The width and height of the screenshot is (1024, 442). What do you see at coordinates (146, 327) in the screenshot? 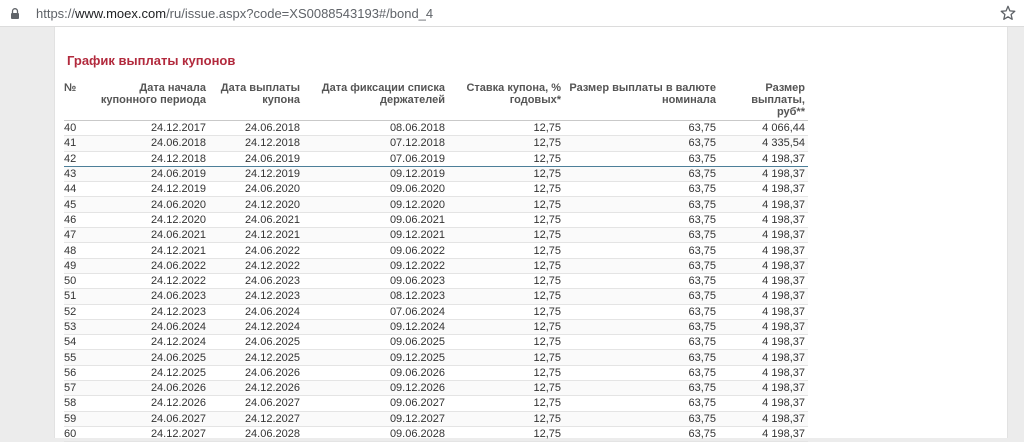
I see `cell-period-start: 24.06.2024` at bounding box center [146, 327].